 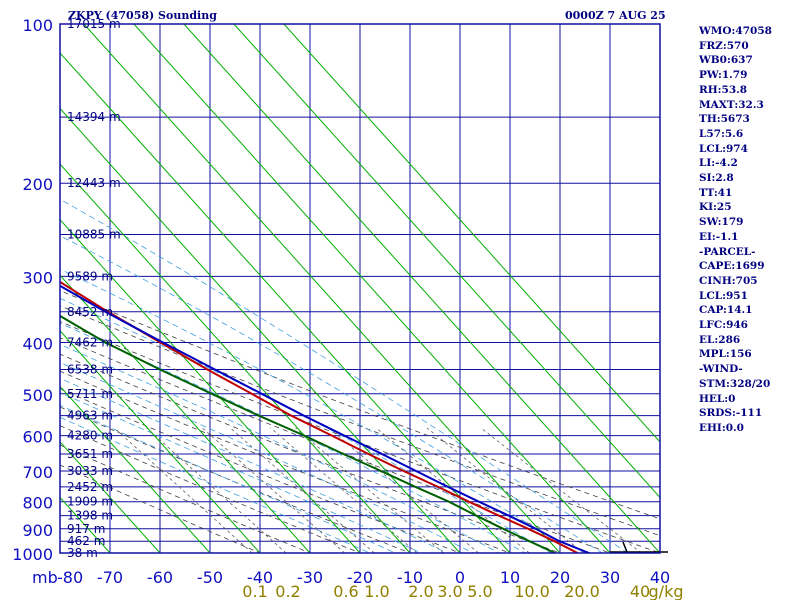 I want to click on y-tick-label: 800, so click(x=37, y=503).